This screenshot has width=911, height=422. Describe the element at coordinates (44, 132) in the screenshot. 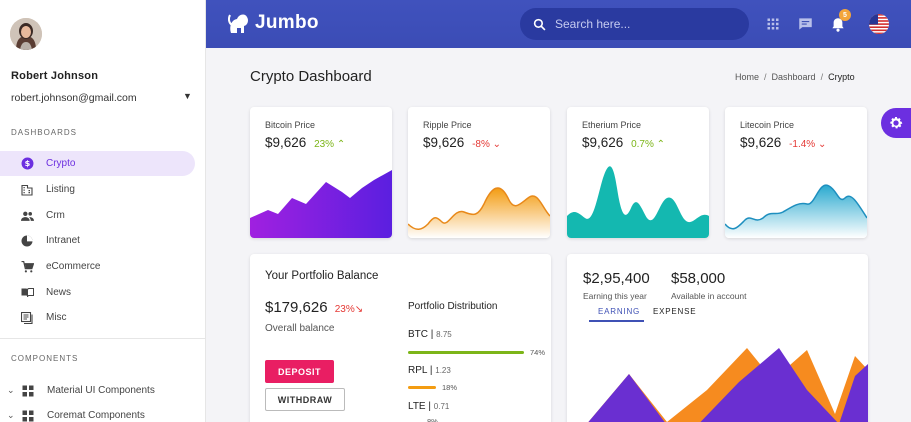

I see `section-title-dashboards: DASHBOARDS` at that location.